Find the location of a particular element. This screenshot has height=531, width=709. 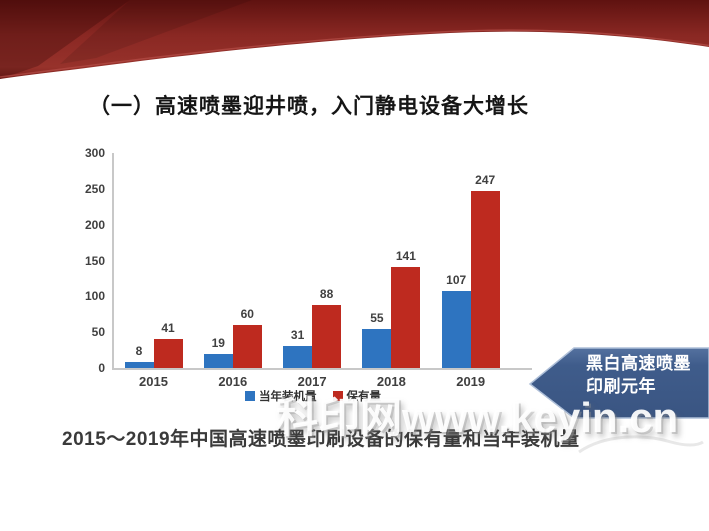

bar-value-label: 55 is located at coordinates (377, 317).